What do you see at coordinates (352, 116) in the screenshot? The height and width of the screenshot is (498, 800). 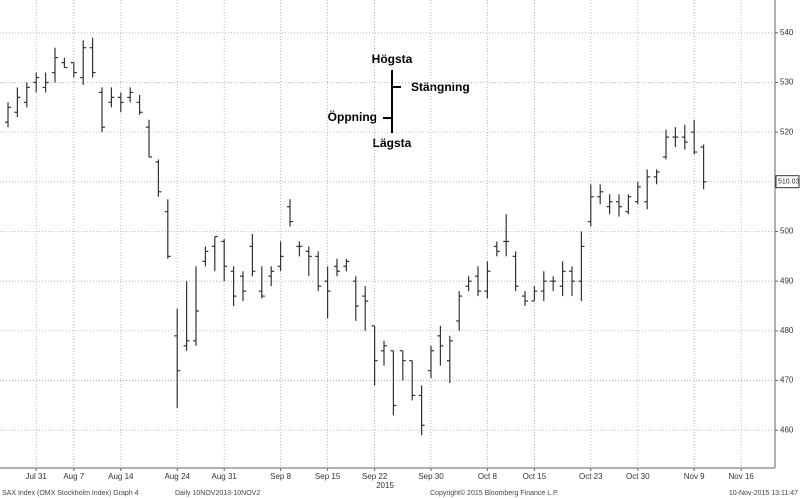 I see `legend-open: Öppning` at bounding box center [352, 116].